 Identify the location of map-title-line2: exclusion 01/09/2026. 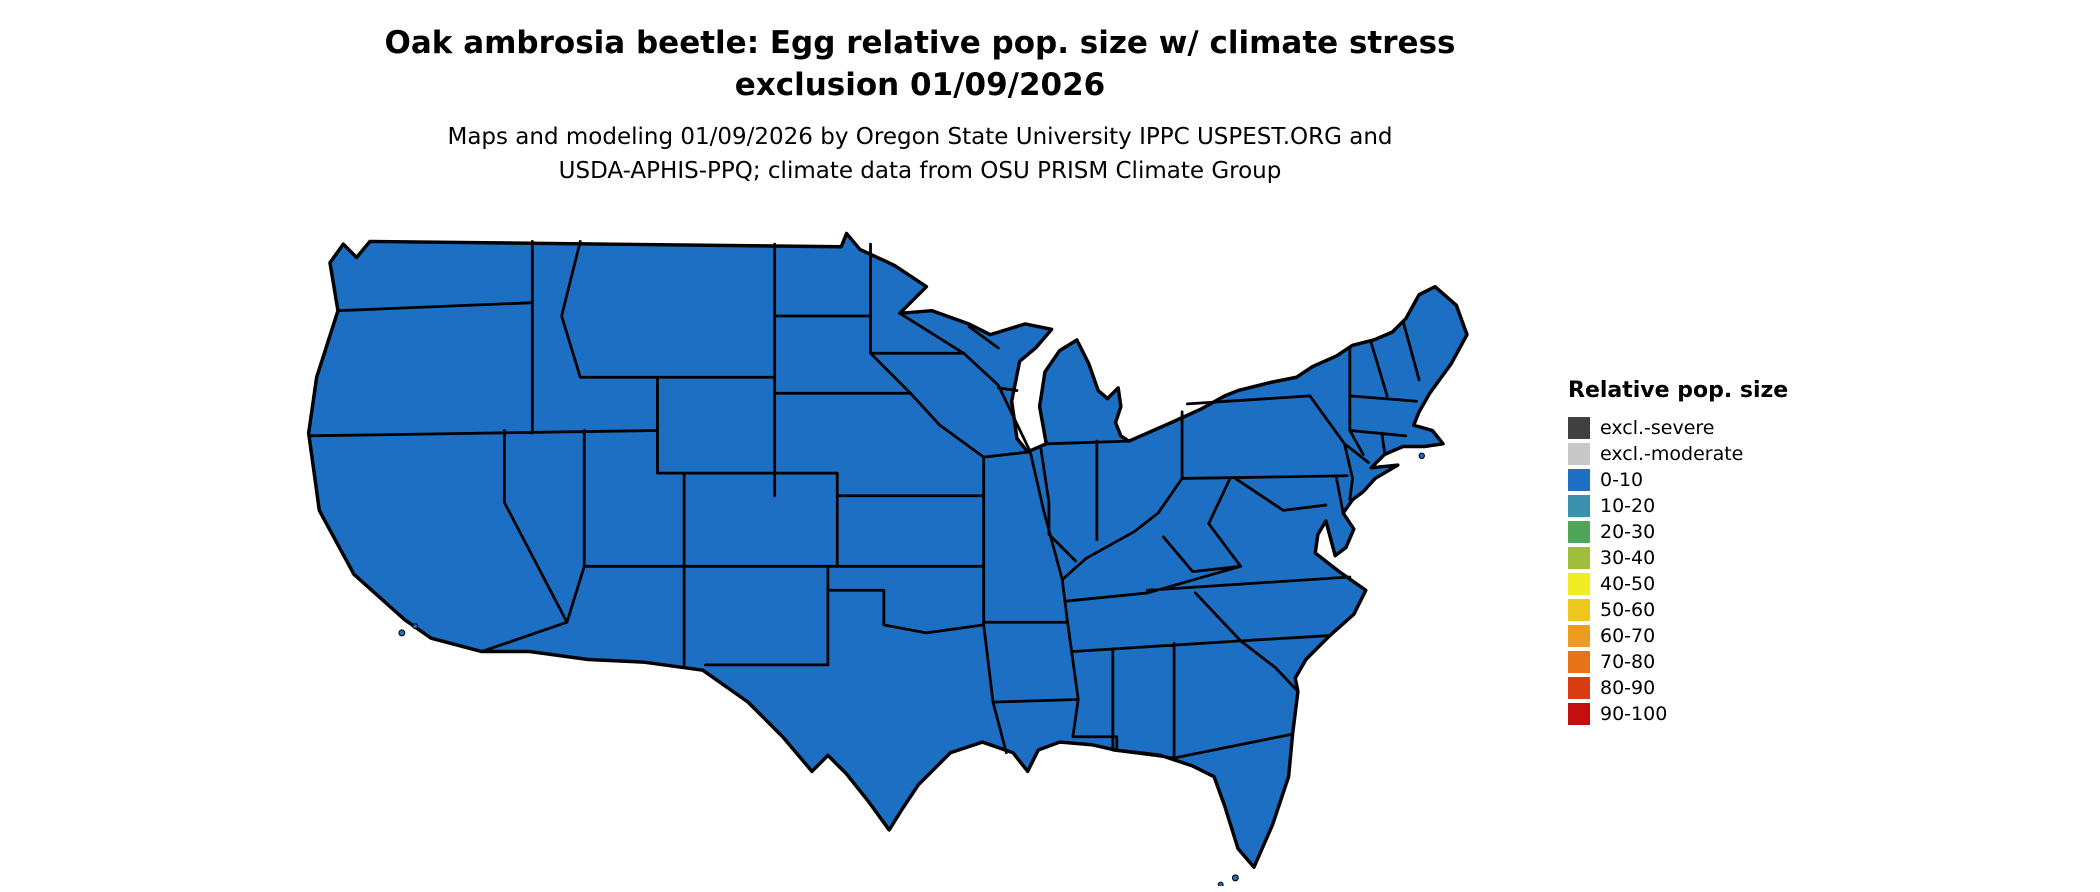
(920, 85).